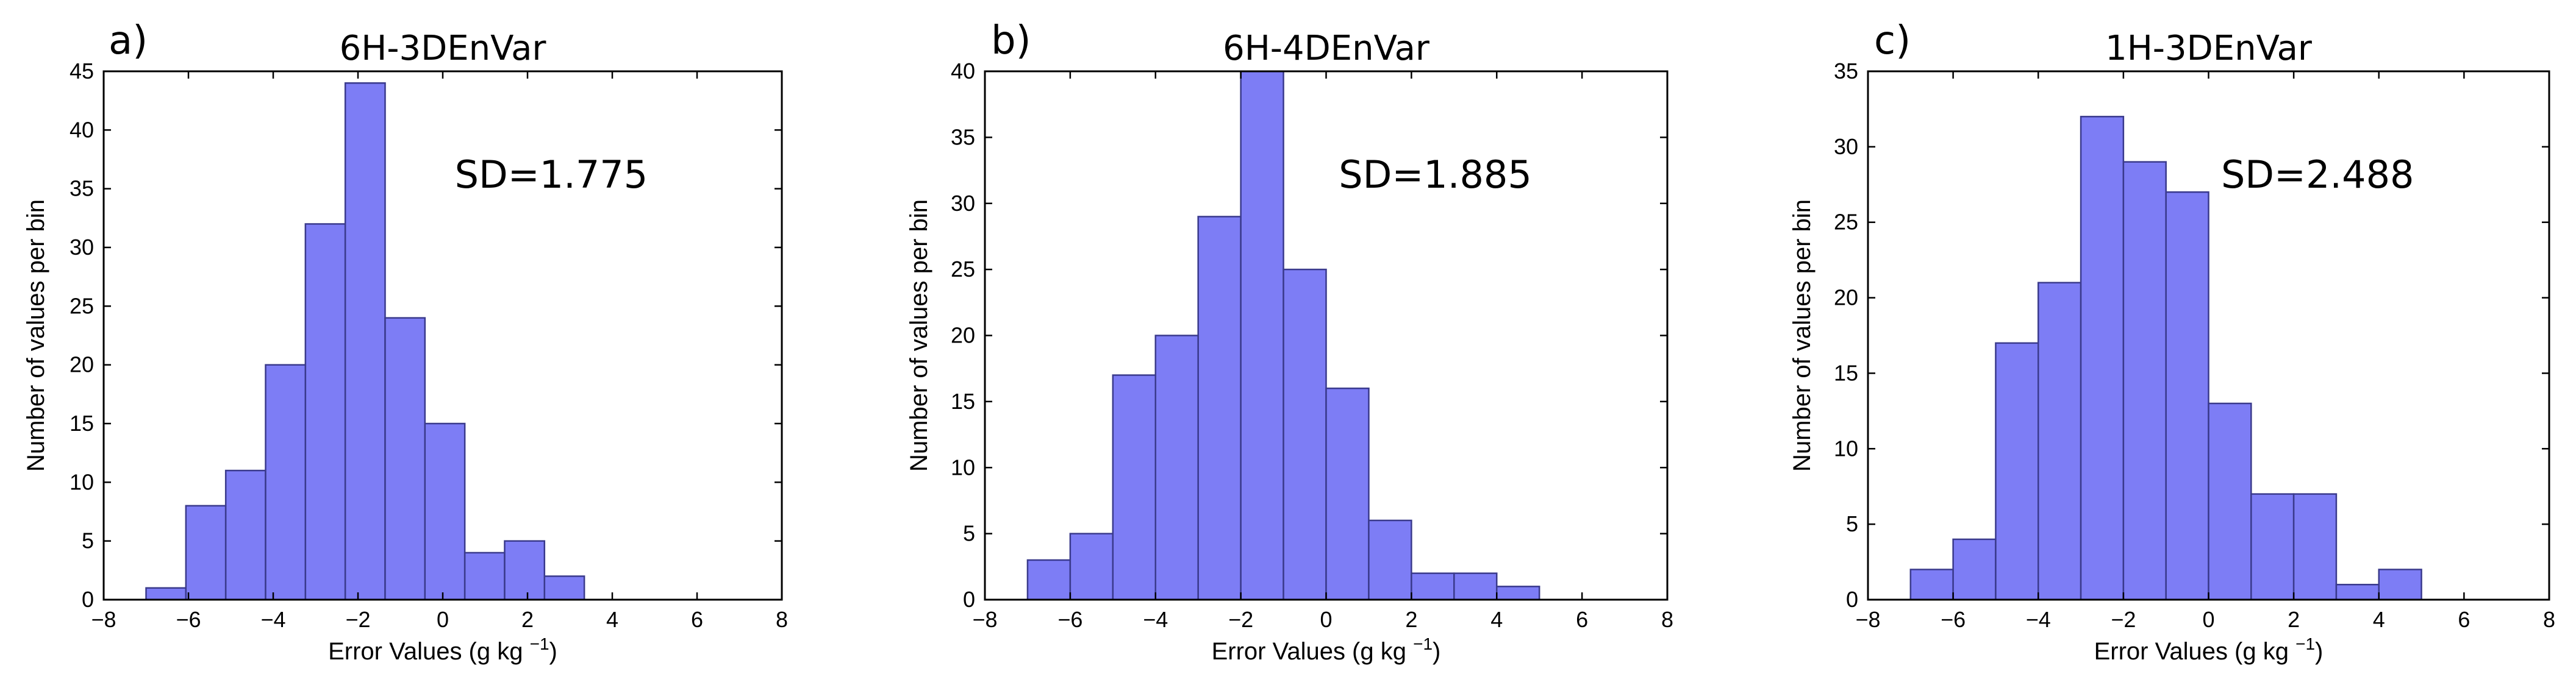 The height and width of the screenshot is (685, 2576). What do you see at coordinates (1846, 297) in the screenshot?
I see `y-tick-label: 20` at bounding box center [1846, 297].